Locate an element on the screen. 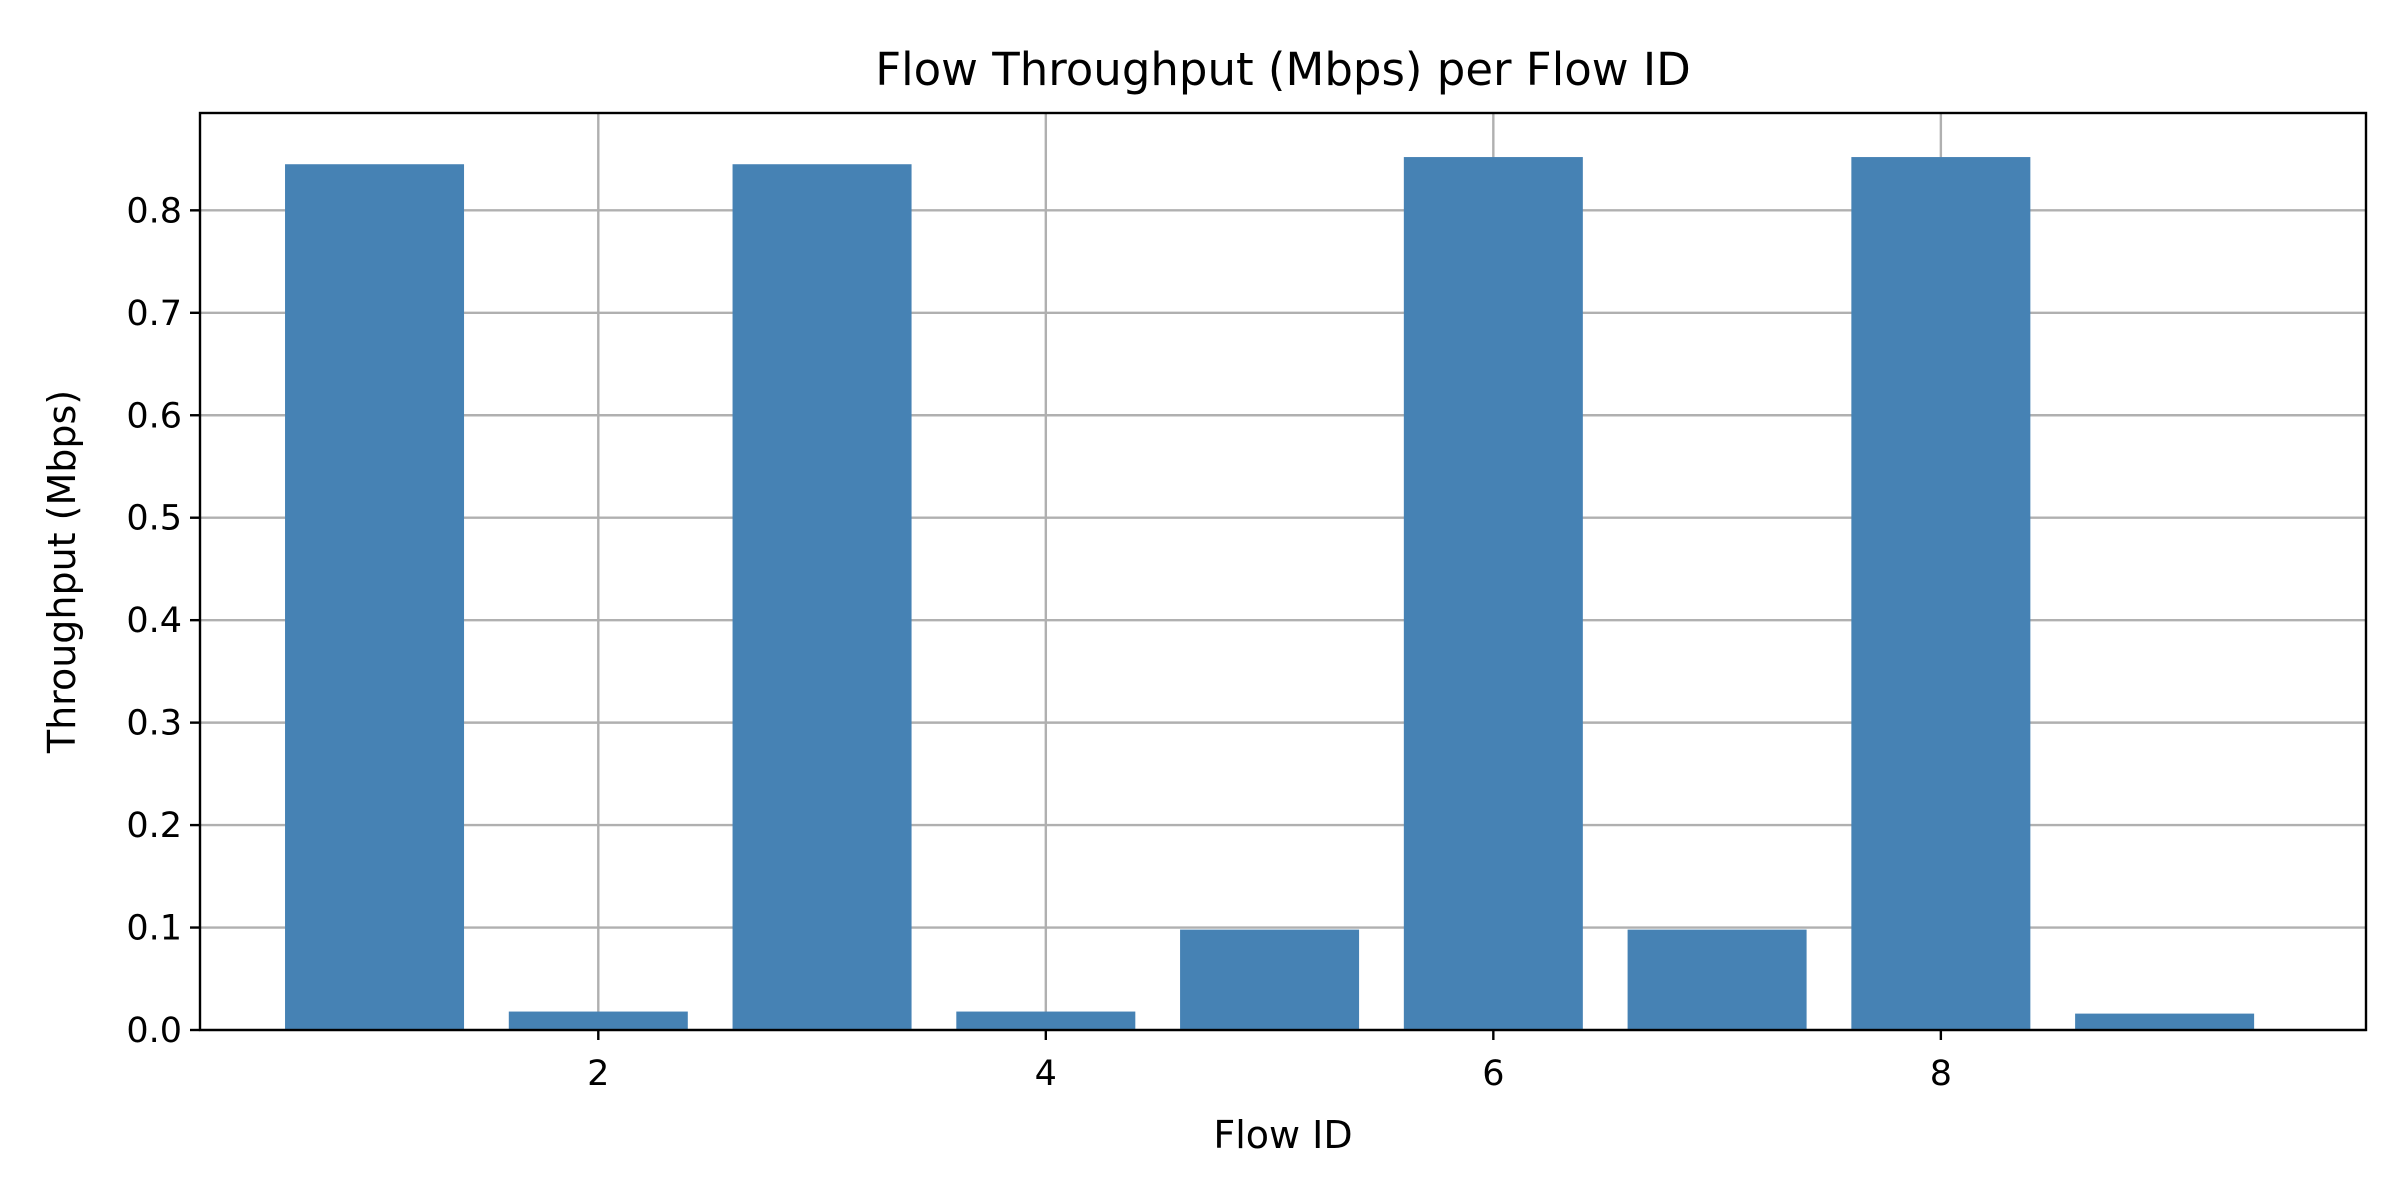 The width and height of the screenshot is (2400, 1200). x-axis-label: Flow ID is located at coordinates (1282, 1135).